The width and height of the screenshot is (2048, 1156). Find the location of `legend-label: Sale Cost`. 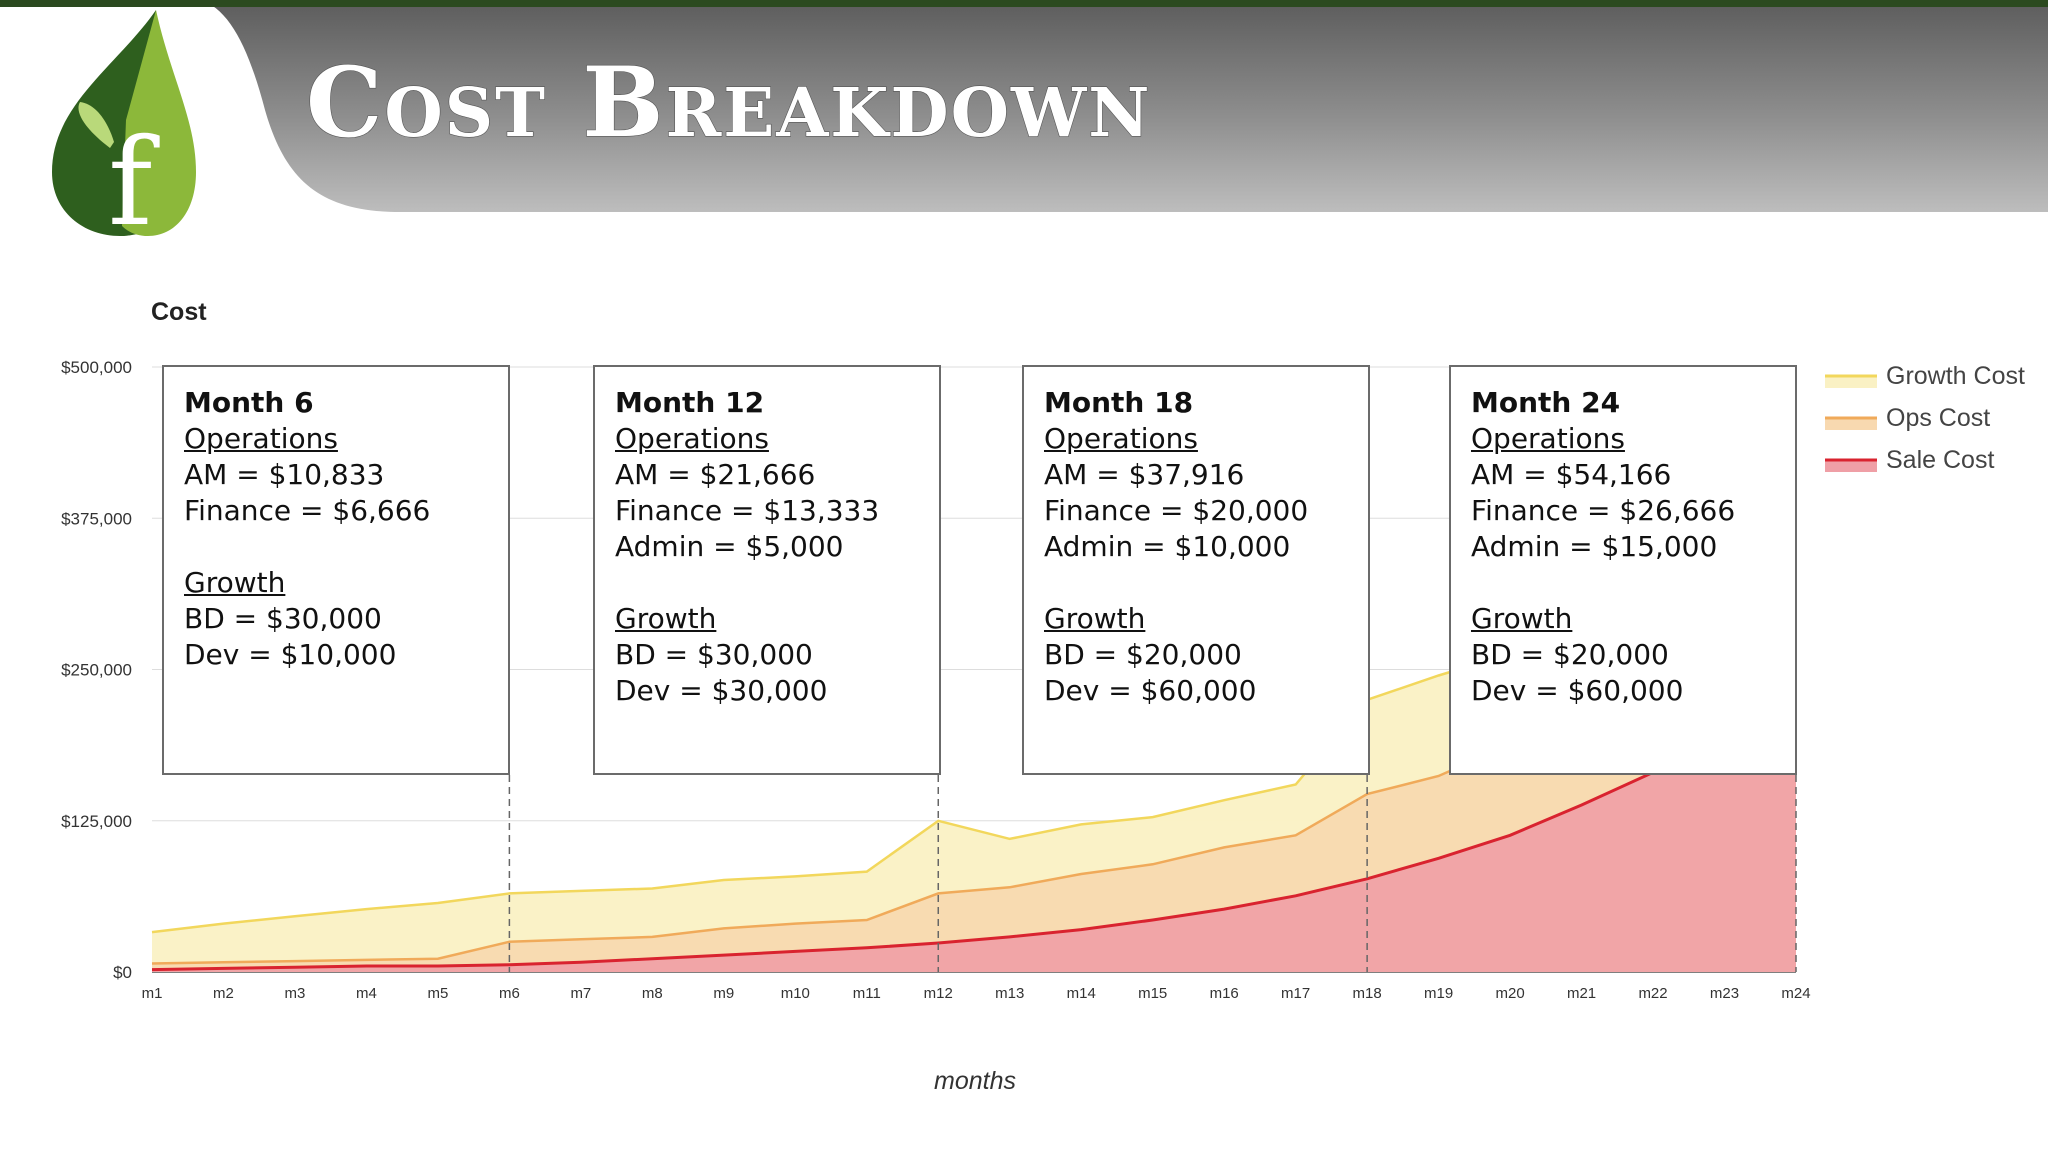

legend-label: Sale Cost is located at coordinates (1940, 460).